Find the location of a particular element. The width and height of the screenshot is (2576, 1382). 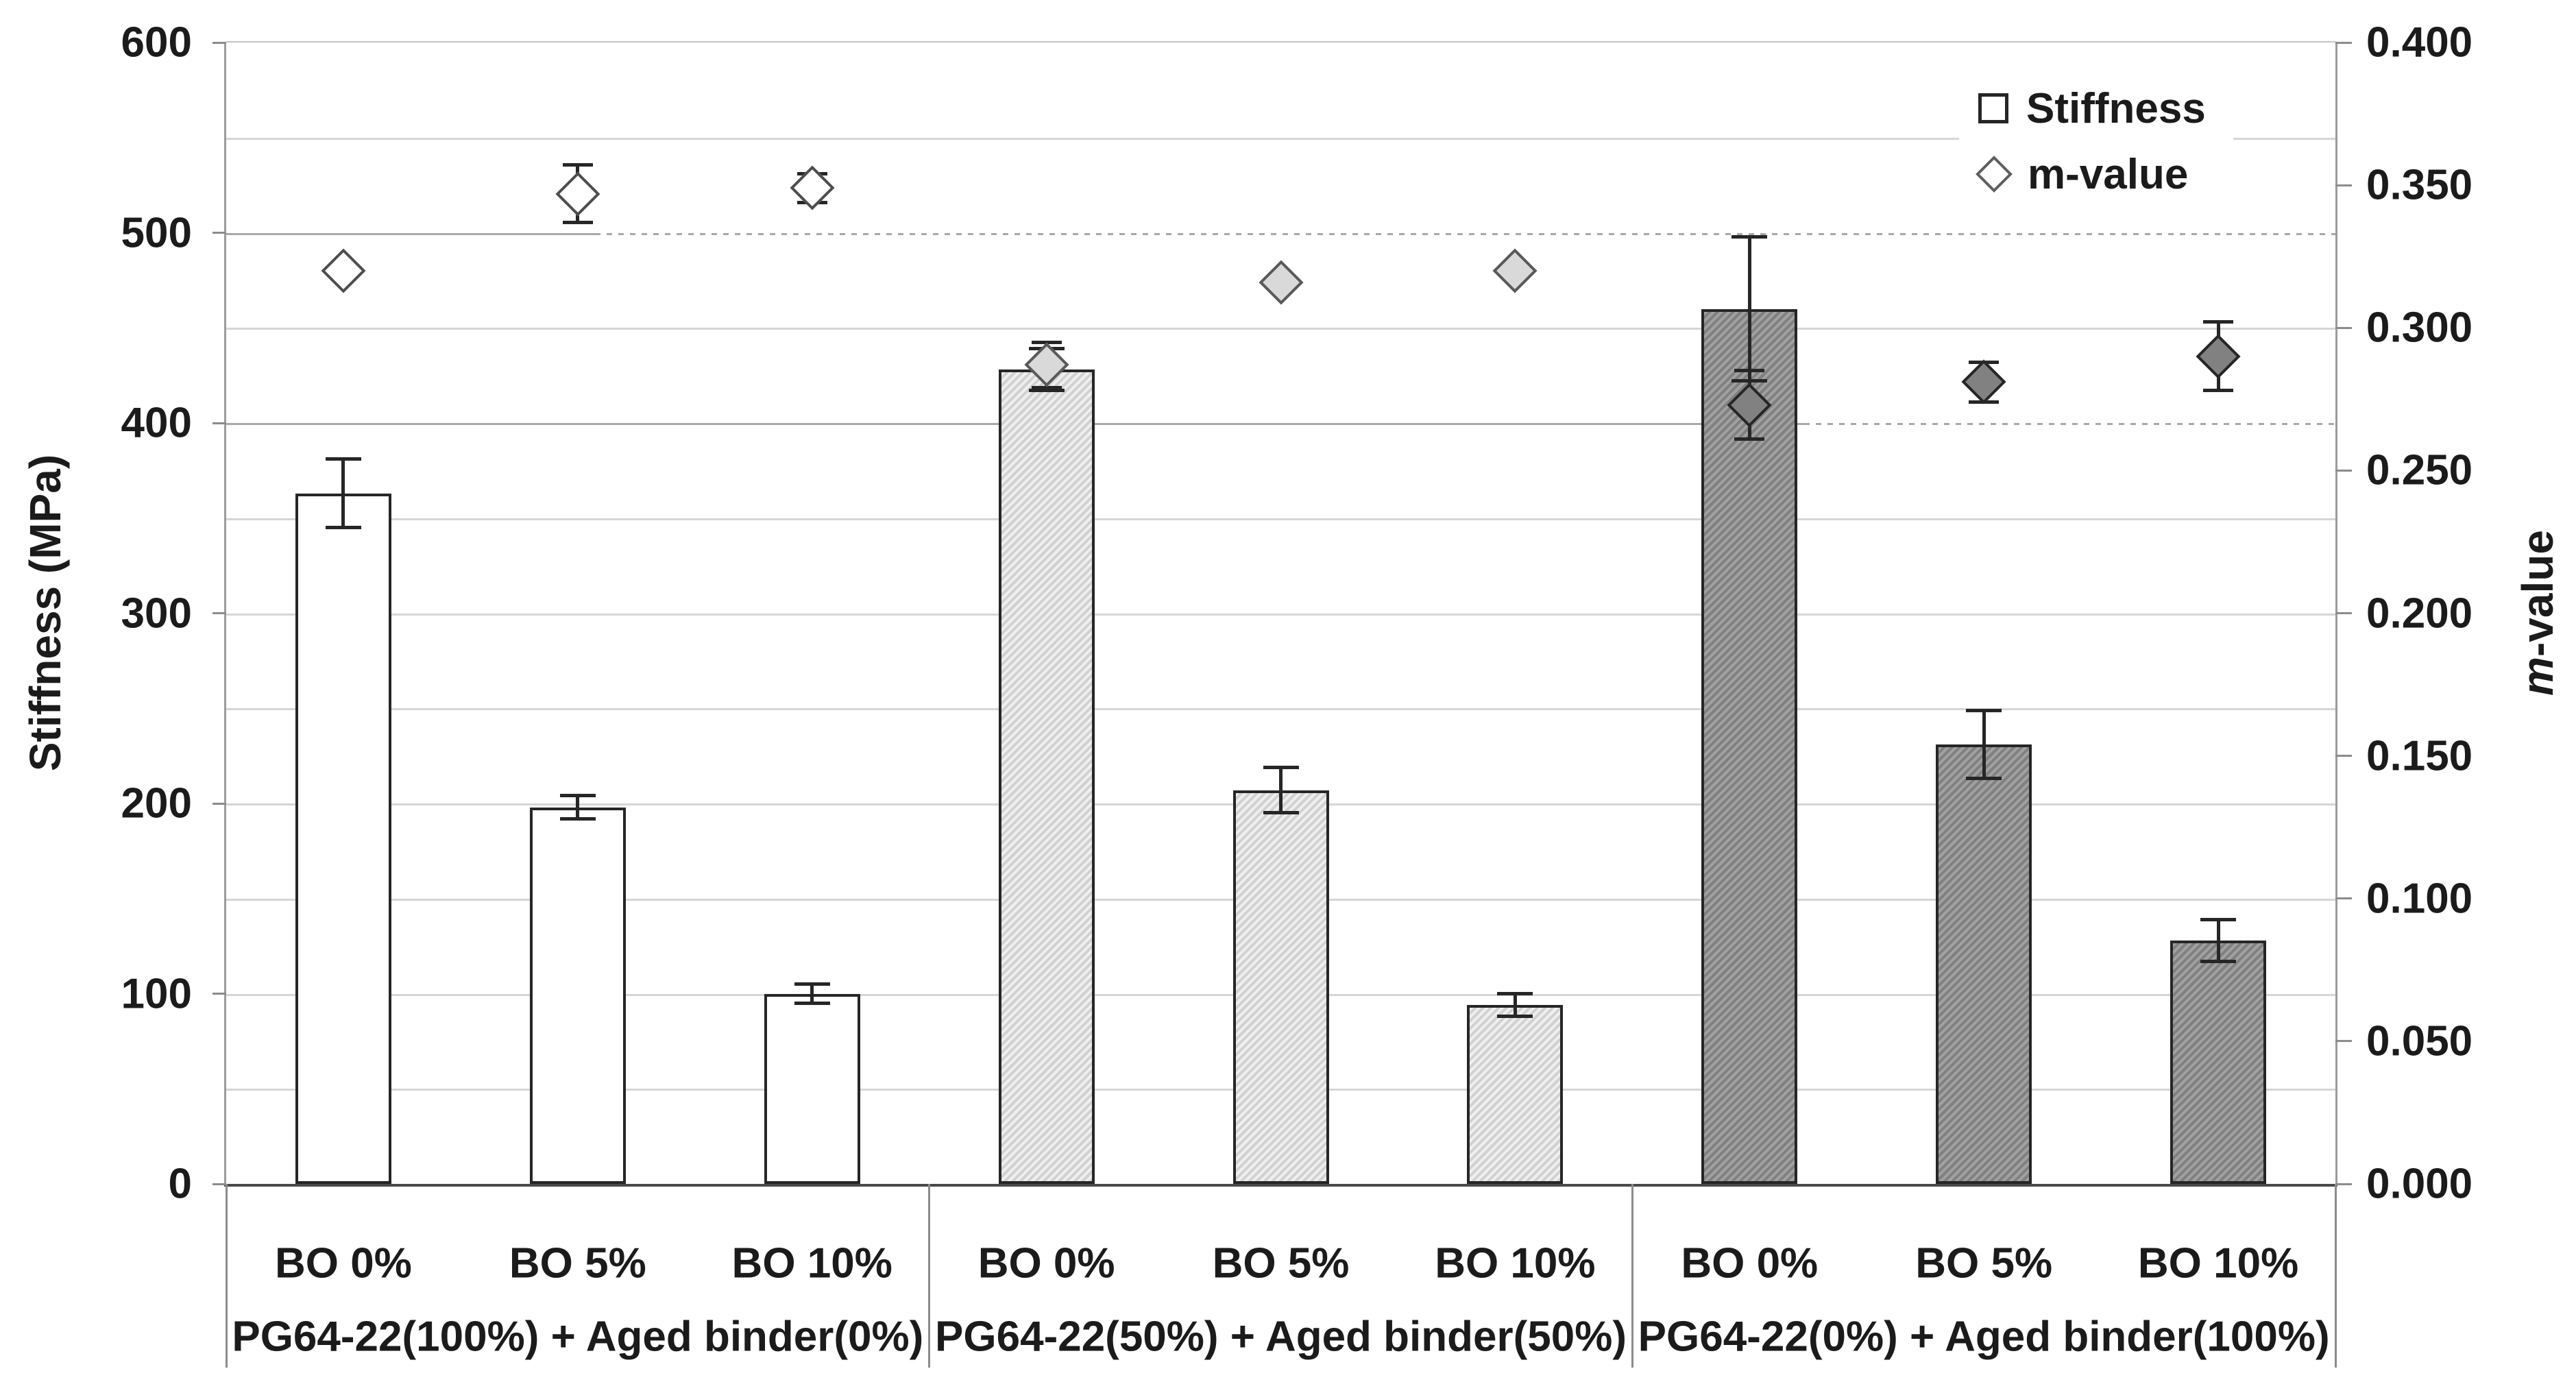

left-axis-title: Stiffness (MPa) is located at coordinates (45, 613).